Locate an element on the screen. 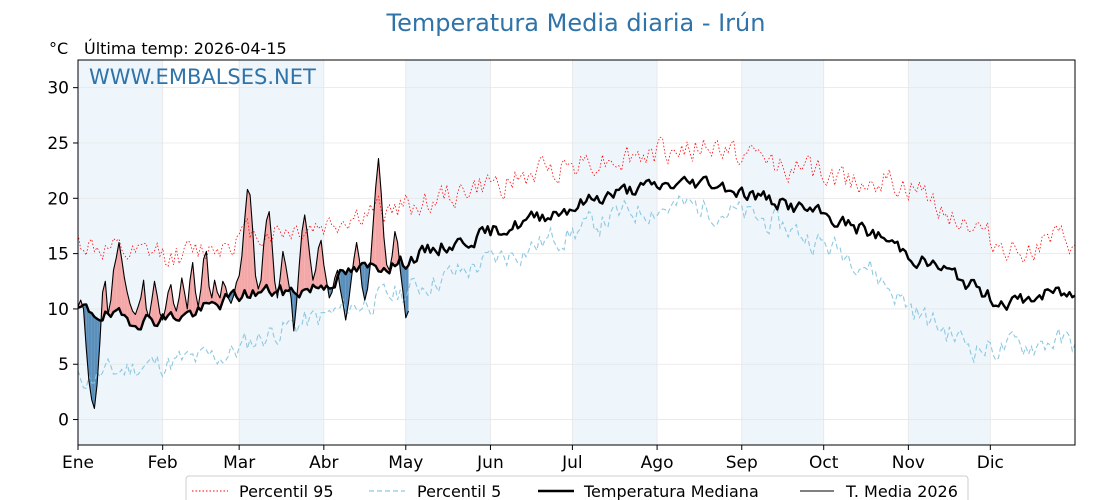 The height and width of the screenshot is (500, 1120). y-tick-label: 5 is located at coordinates (63, 365).